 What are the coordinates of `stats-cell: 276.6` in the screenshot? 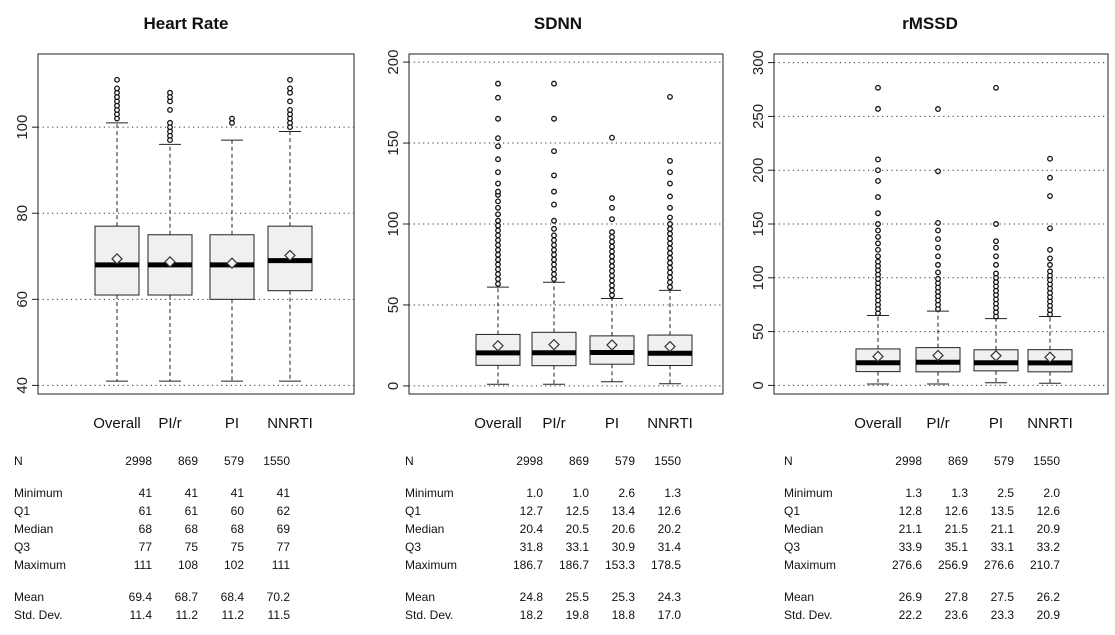 It's located at (906, 565).